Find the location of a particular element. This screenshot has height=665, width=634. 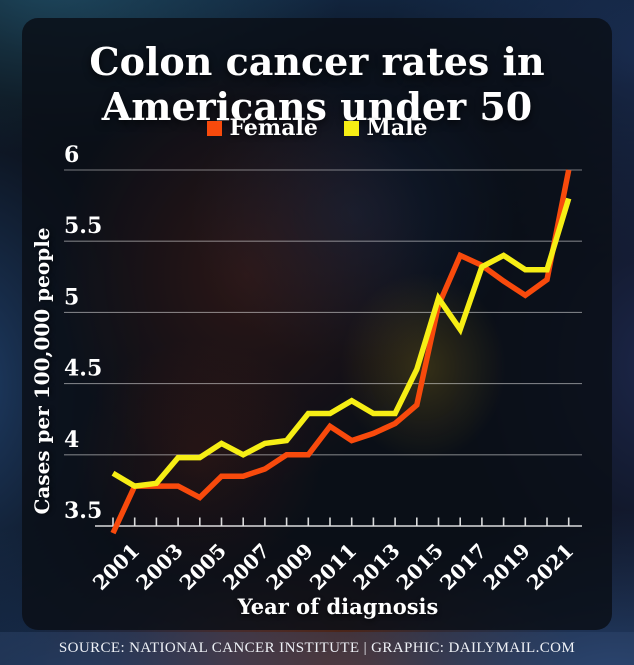

x-axis-title: Year of diagnosis is located at coordinates (338, 606).